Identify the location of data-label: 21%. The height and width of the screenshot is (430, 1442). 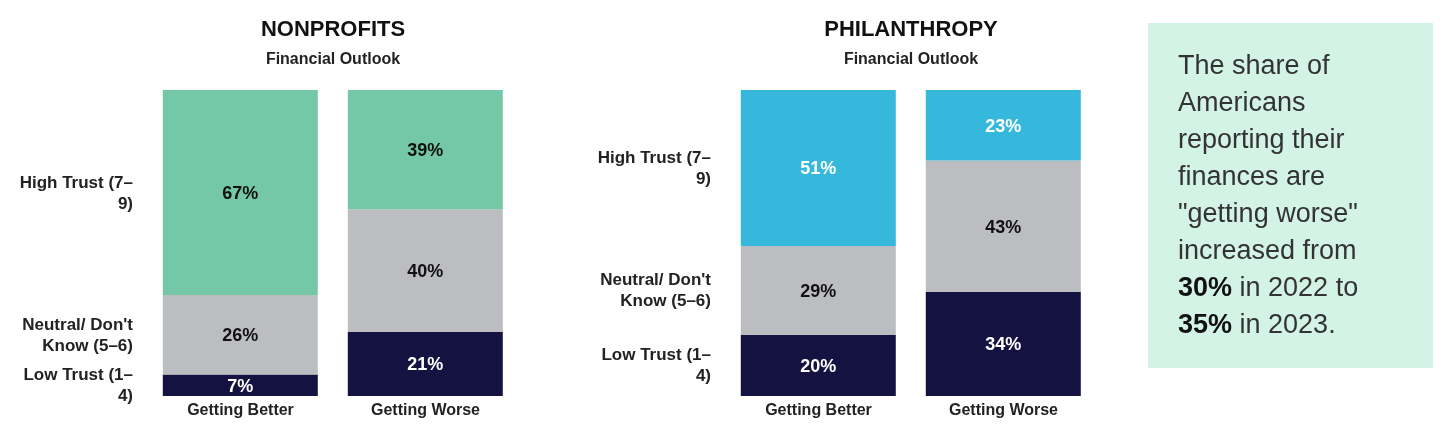
(425, 364).